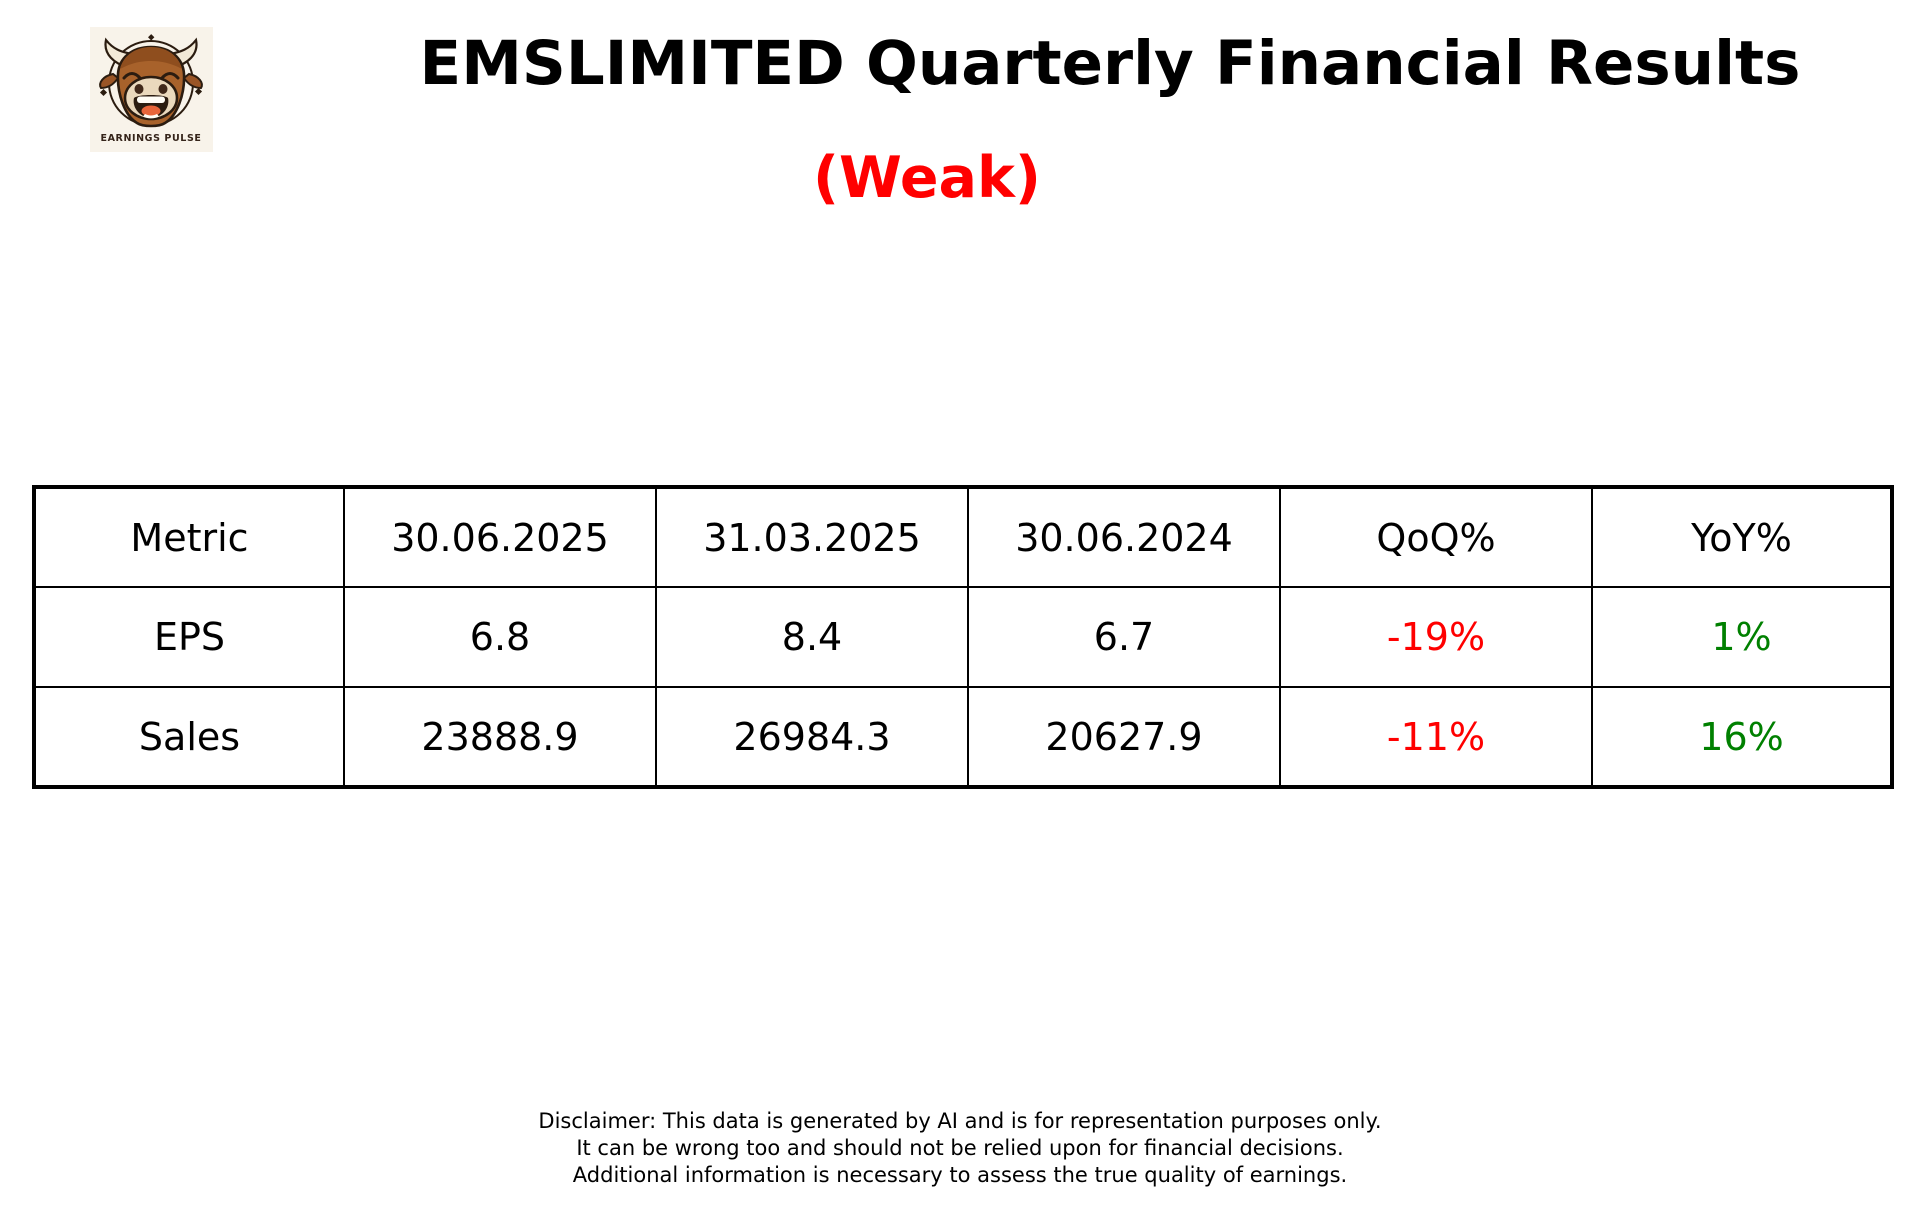 The width and height of the screenshot is (1919, 1220). I want to click on brand-logo: EARNINGS PULSE, so click(151, 89).